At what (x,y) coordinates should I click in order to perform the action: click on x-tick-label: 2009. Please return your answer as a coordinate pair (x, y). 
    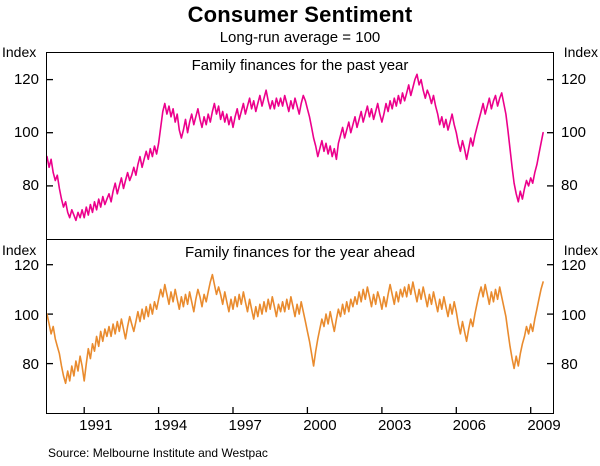
    Looking at the image, I should click on (544, 425).